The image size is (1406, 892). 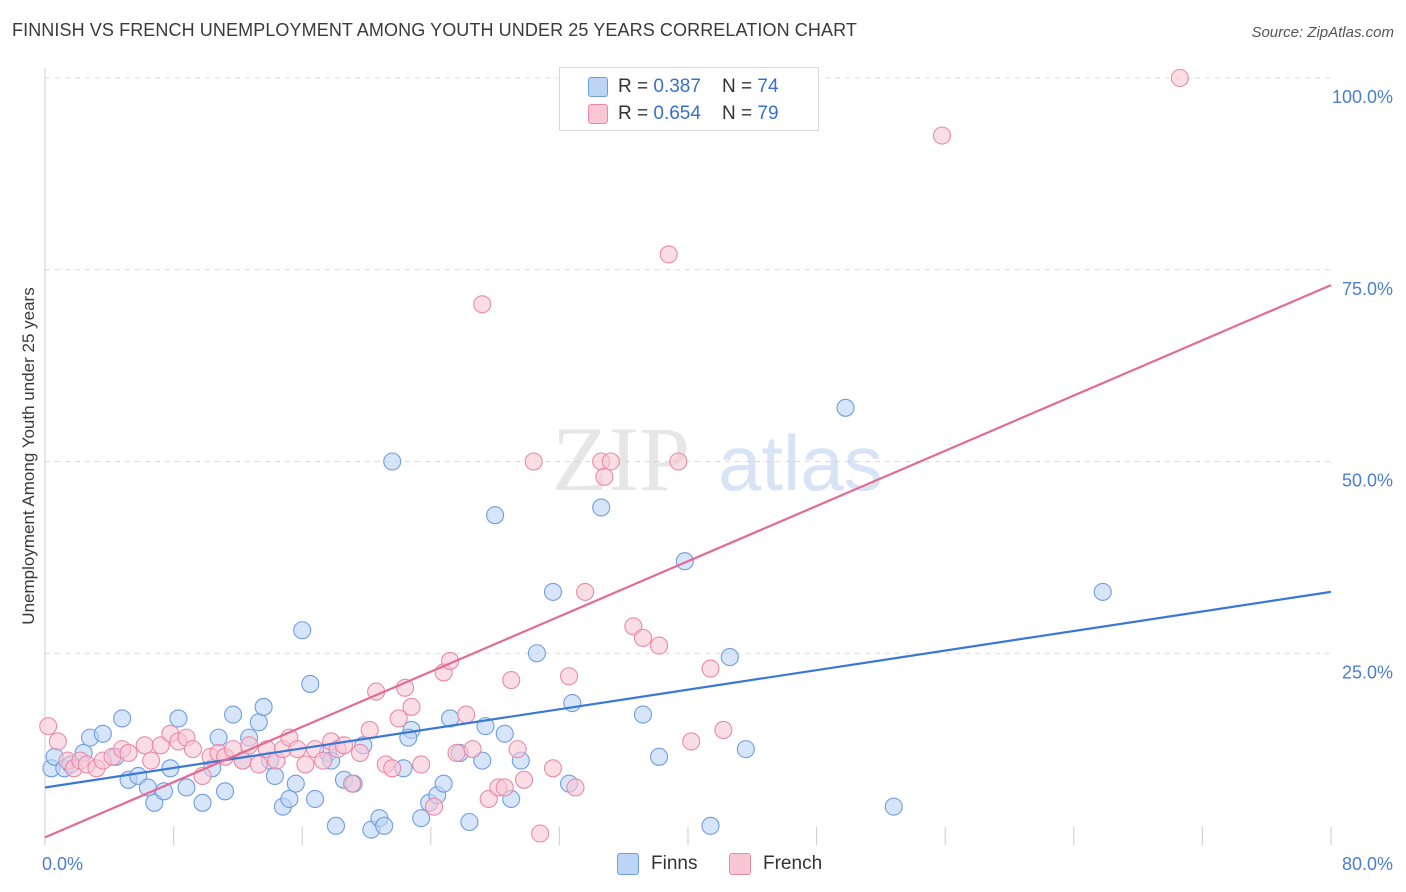 I want to click on y-tick-label-100: 100.0%, so click(x=1362, y=97).